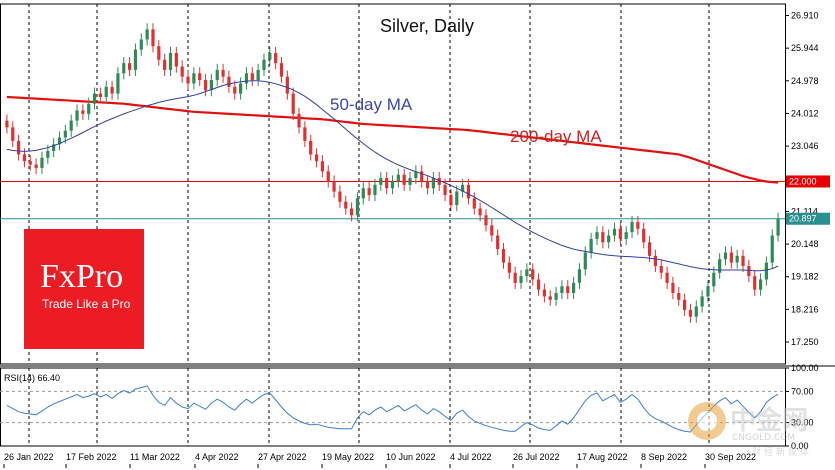 The image size is (835, 470). Describe the element at coordinates (602, 457) in the screenshot. I see `x-tick-label: 17 Aug 2022` at that location.